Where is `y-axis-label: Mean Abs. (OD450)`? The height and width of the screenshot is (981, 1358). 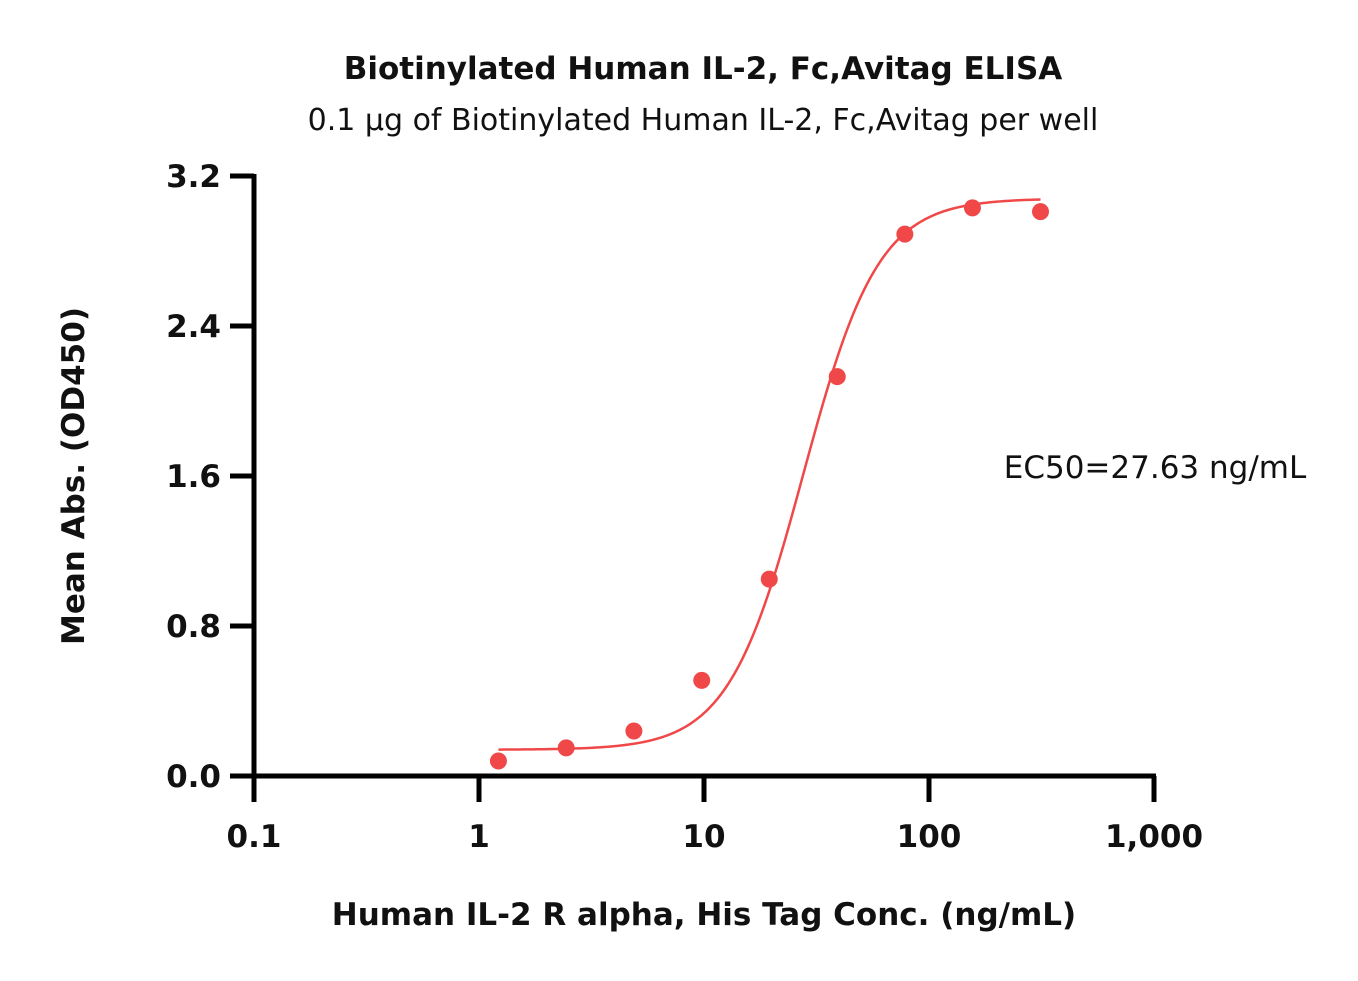
y-axis-label: Mean Abs. (OD450) is located at coordinates (74, 476).